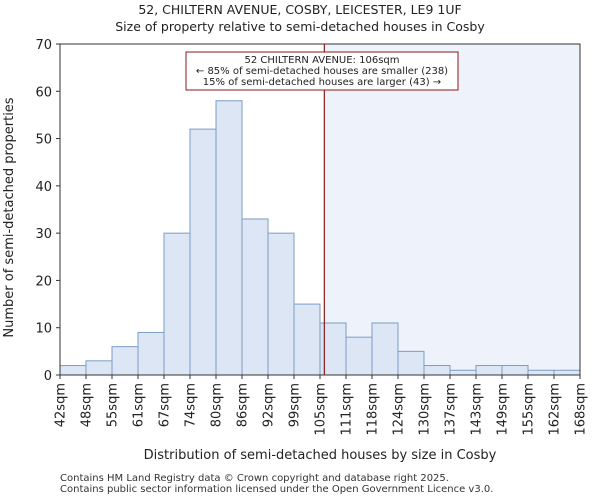  What do you see at coordinates (43, 329) in the screenshot?
I see `y-tick-label: 10` at bounding box center [43, 329].